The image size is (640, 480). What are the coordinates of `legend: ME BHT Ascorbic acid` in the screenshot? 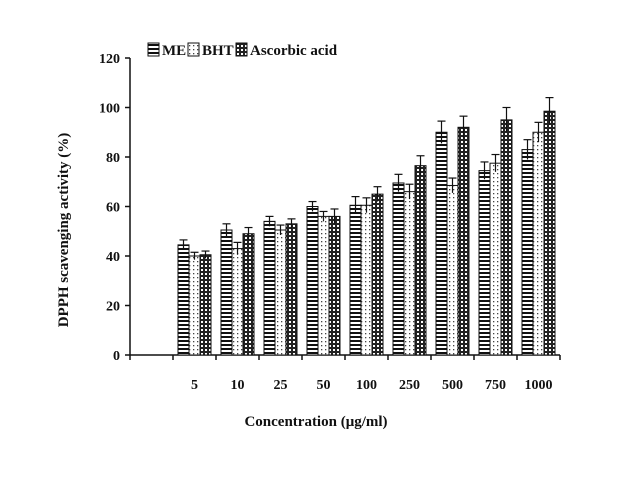 It's located at (242, 50).